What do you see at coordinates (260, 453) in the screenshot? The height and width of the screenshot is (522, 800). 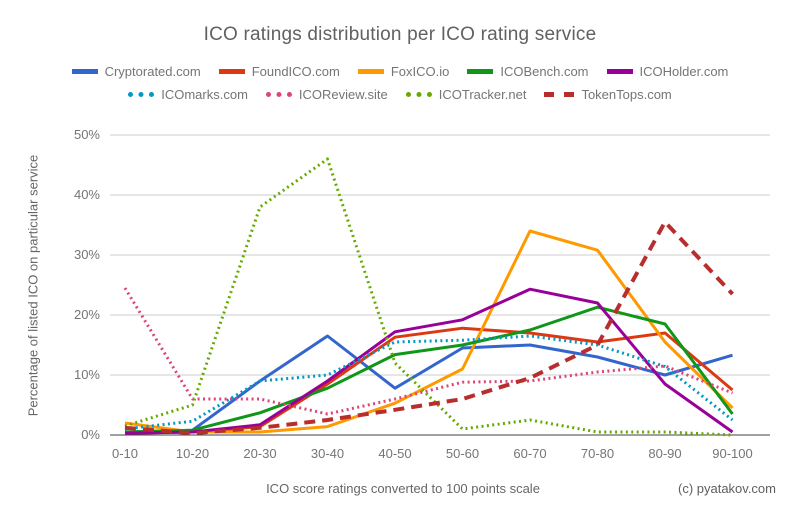 I see `x-category-label: 20-30` at bounding box center [260, 453].